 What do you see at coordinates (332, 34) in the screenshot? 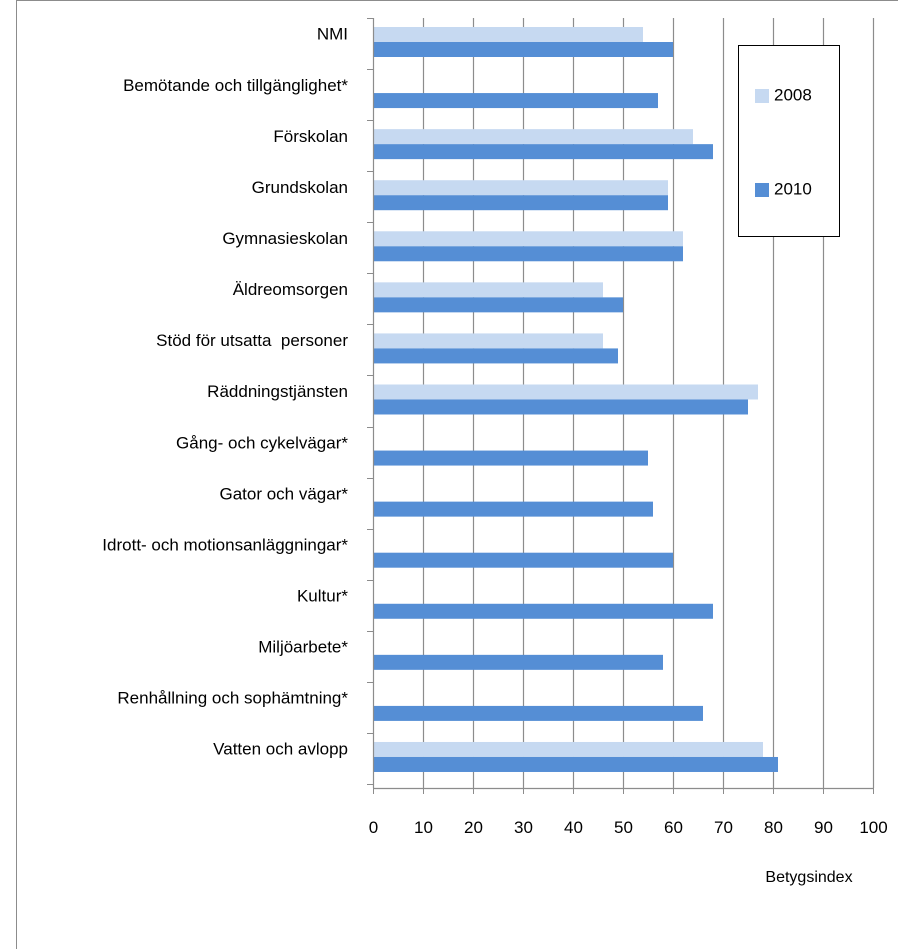
I see `category-label: NMI` at bounding box center [332, 34].